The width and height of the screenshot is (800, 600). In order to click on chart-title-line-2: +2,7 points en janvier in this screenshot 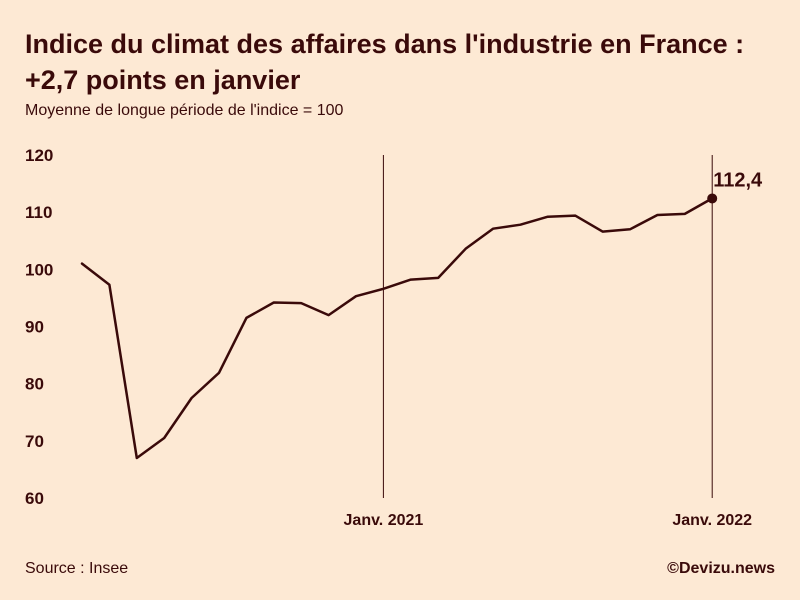, I will do `click(163, 80)`.